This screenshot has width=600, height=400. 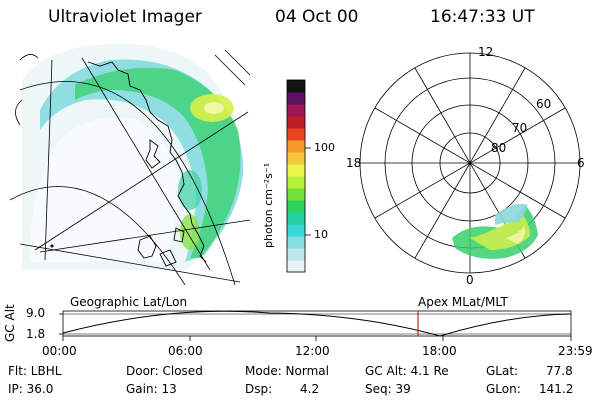 I want to click on colorbar-tick-10: 10, so click(x=321, y=234).